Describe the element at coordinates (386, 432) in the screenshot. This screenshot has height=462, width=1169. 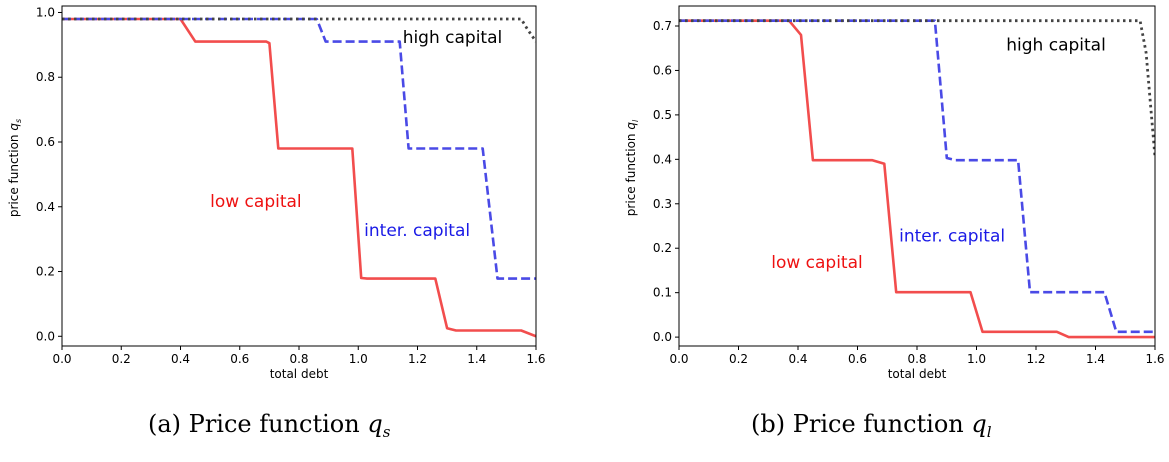
I see `caption-a-sub: s` at that location.